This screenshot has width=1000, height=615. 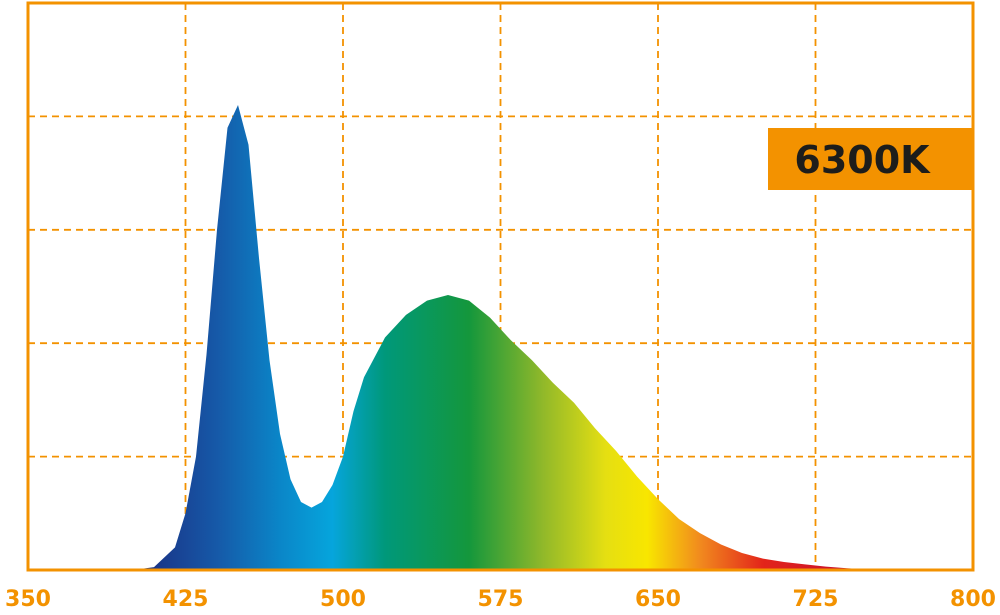 What do you see at coordinates (973, 599) in the screenshot?
I see `x-tick-label: 800` at bounding box center [973, 599].